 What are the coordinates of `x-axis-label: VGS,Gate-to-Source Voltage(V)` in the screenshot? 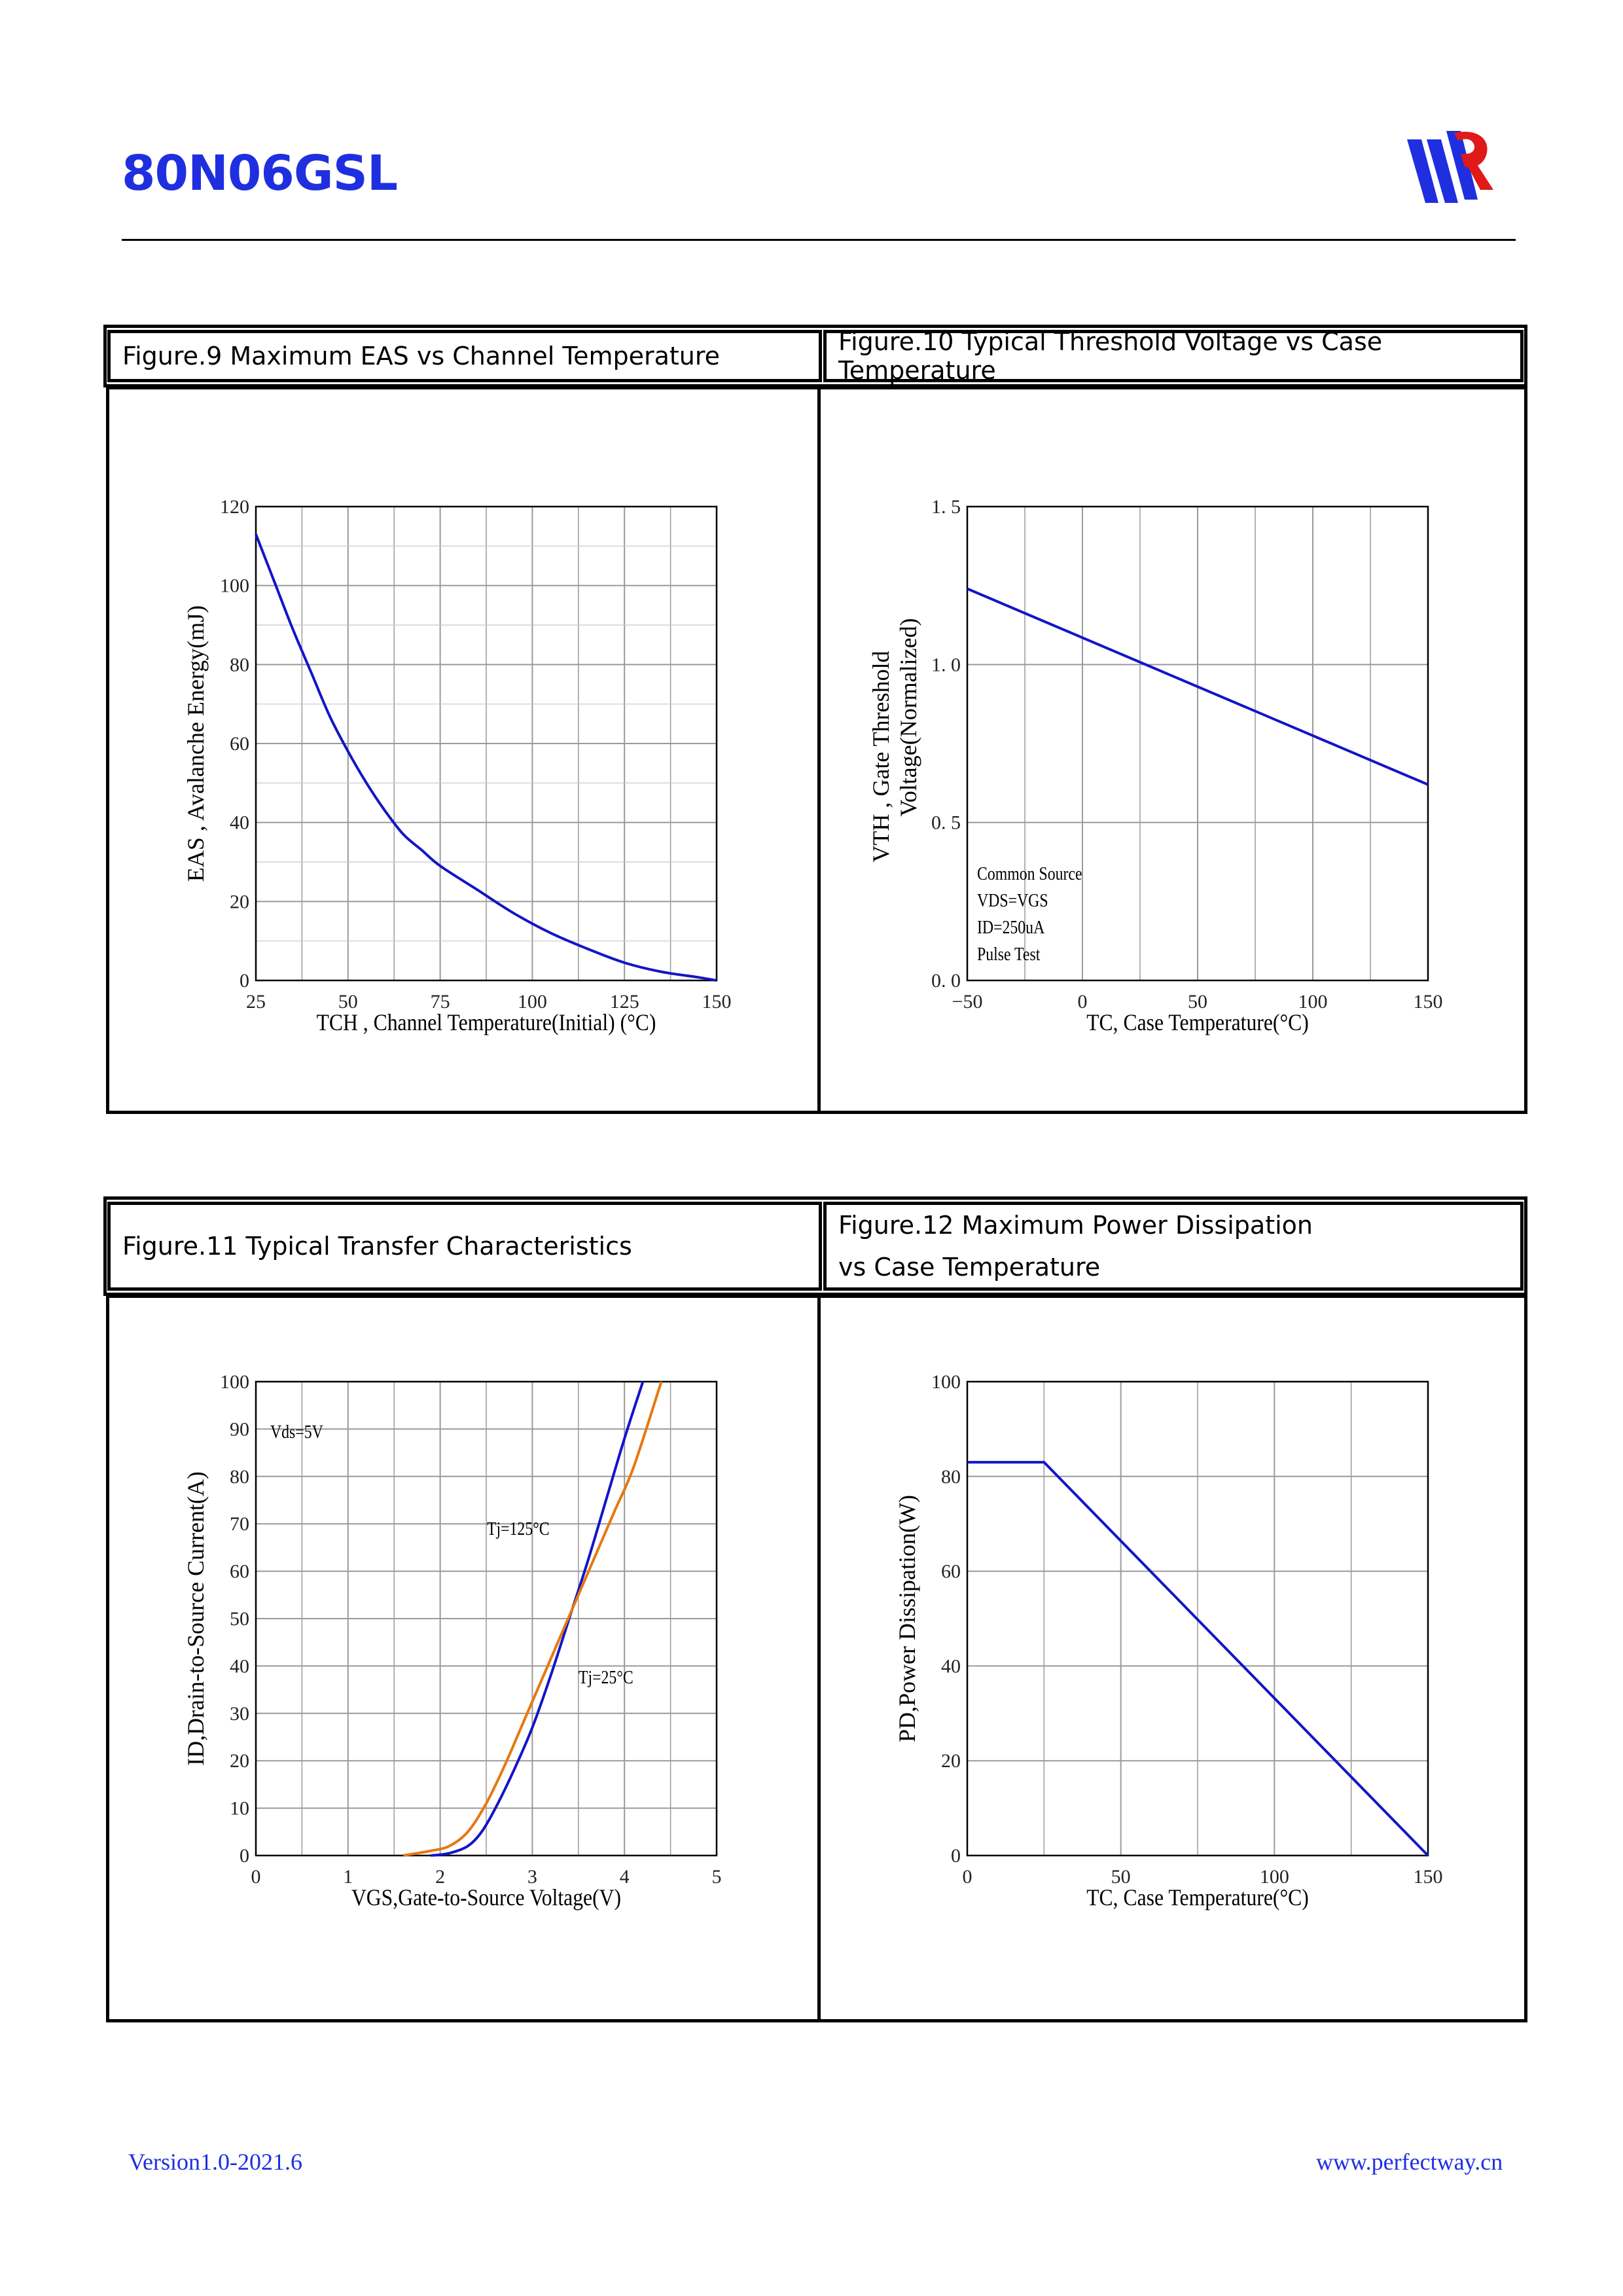 It's located at (486, 1897).